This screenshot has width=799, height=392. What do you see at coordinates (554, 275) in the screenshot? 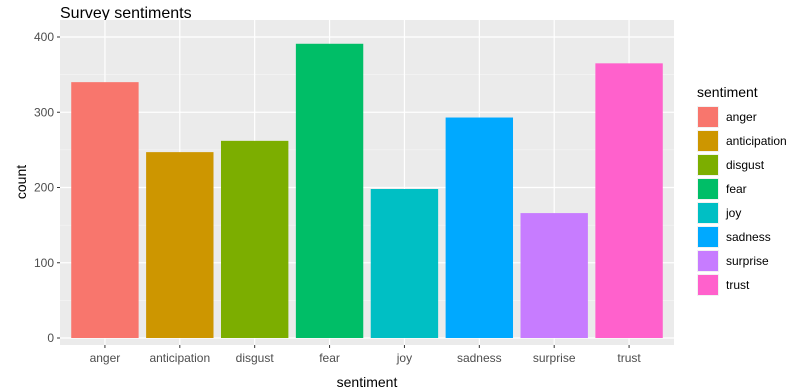
I see `bar-surprise` at bounding box center [554, 275].